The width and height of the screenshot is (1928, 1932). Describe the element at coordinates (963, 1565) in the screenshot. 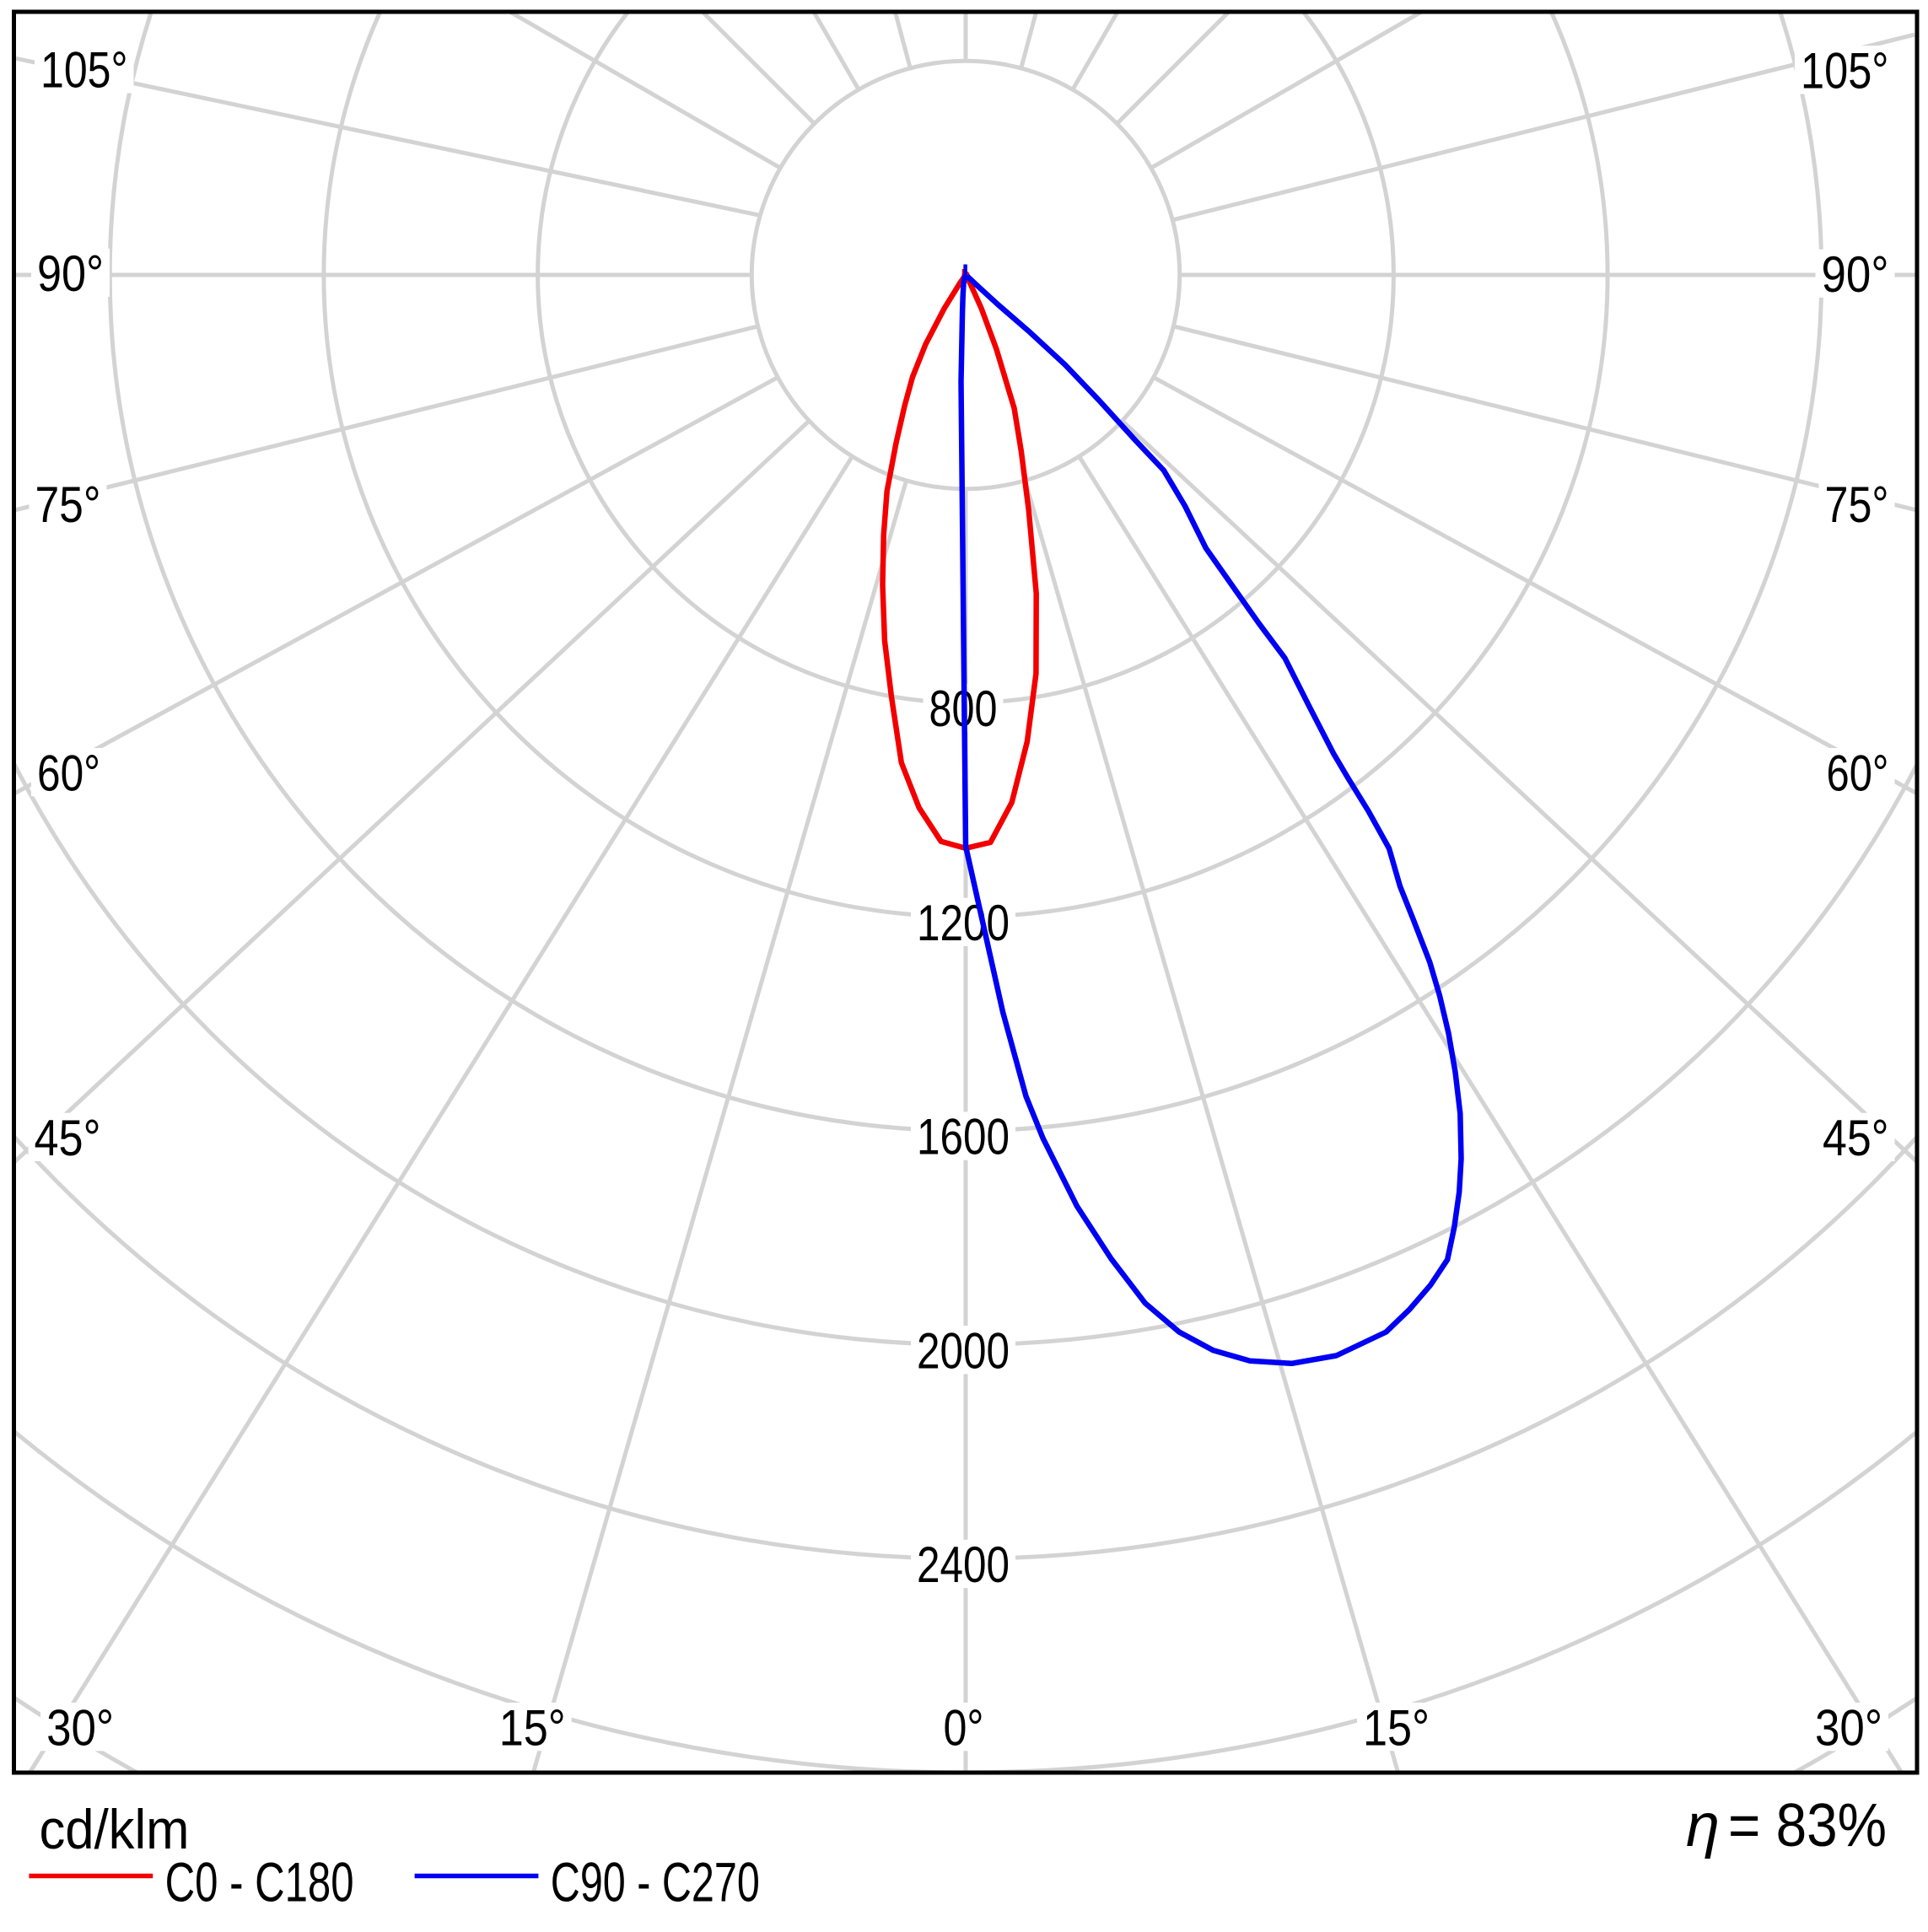

I see `svg-text: 2400` at that location.